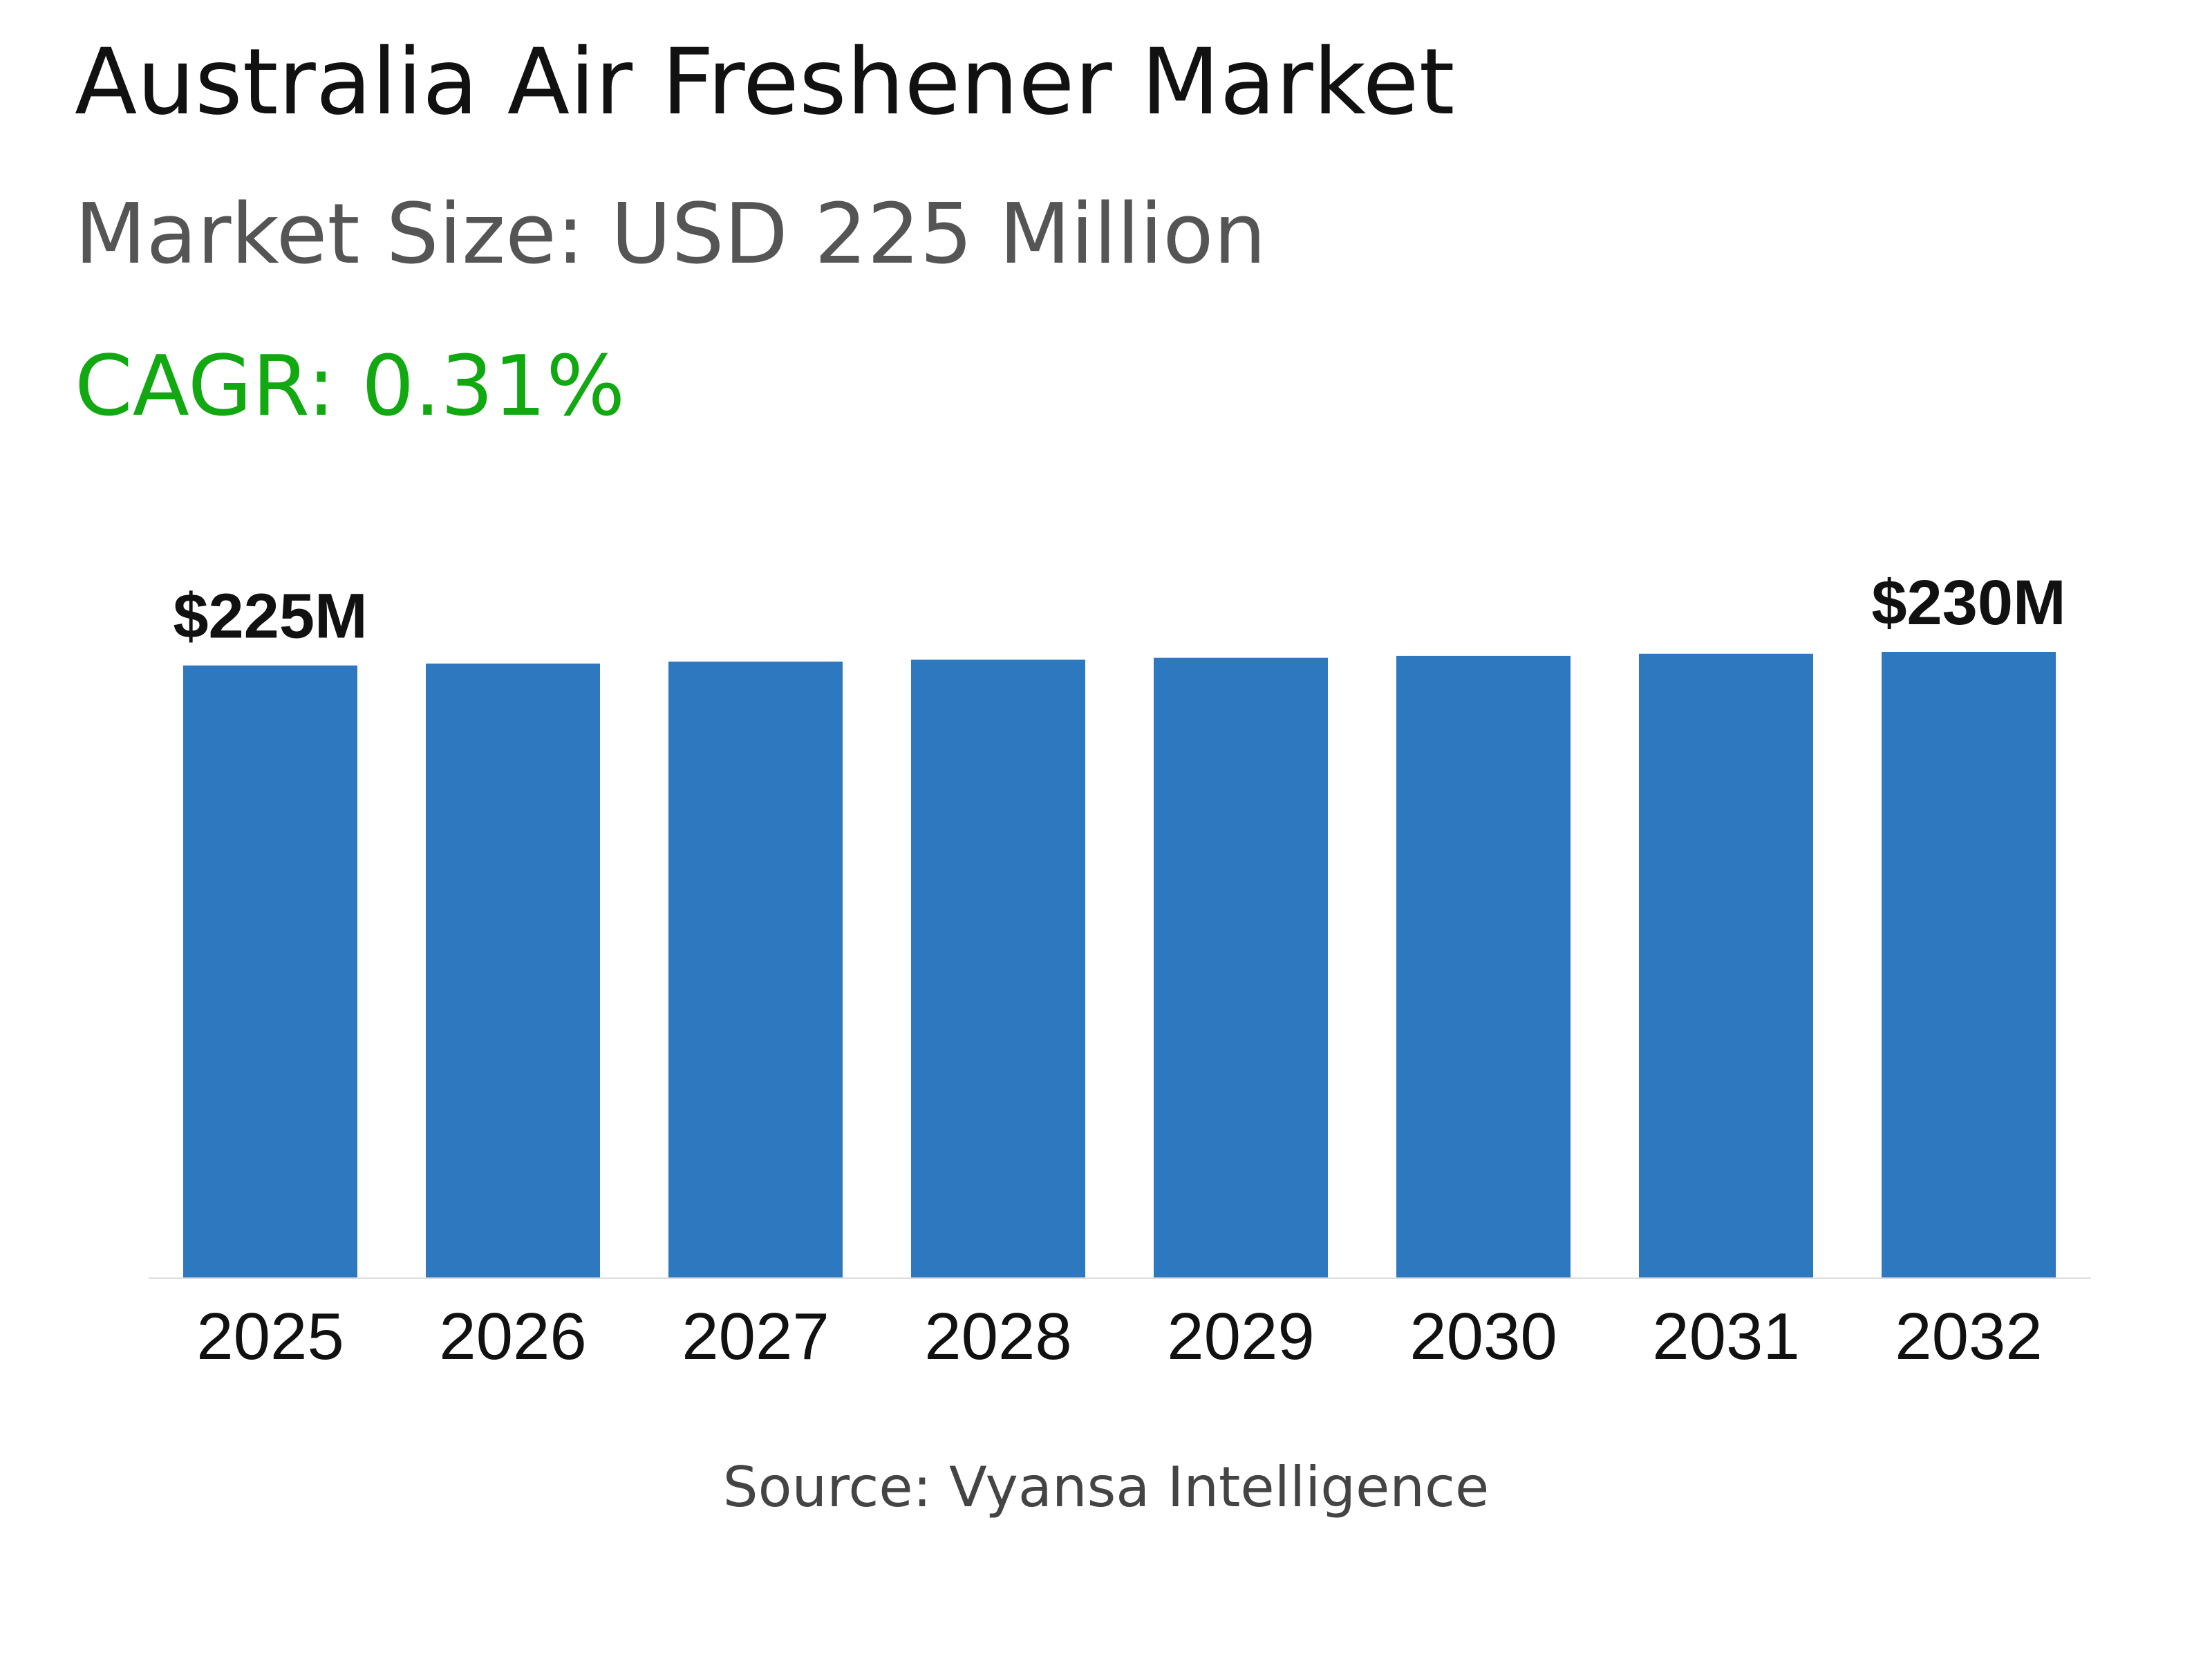  I want to click on x-tick-label-2028: 2028, so click(998, 1337).